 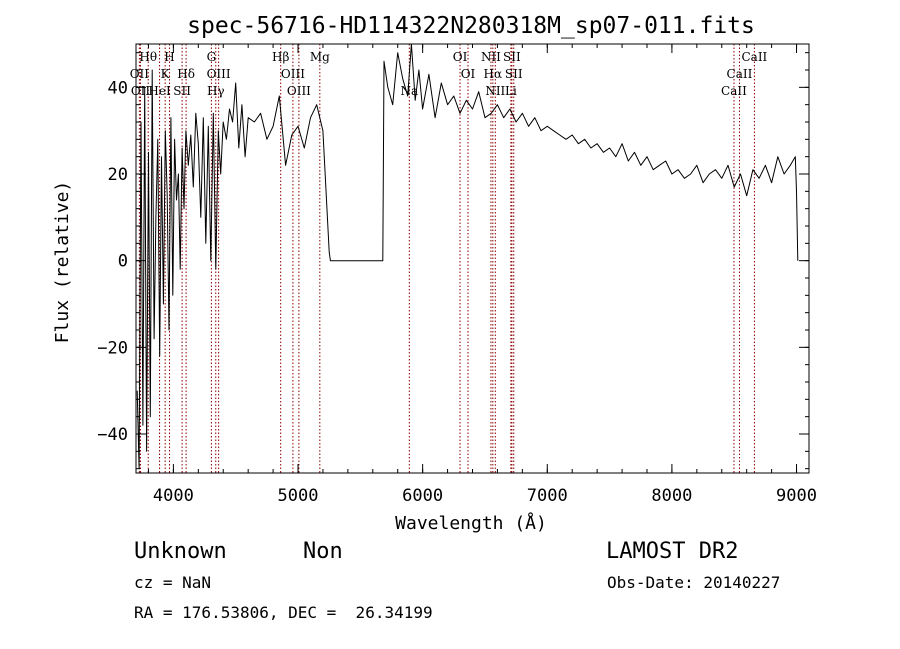 I want to click on y-tick-label: 40, so click(x=118, y=88).